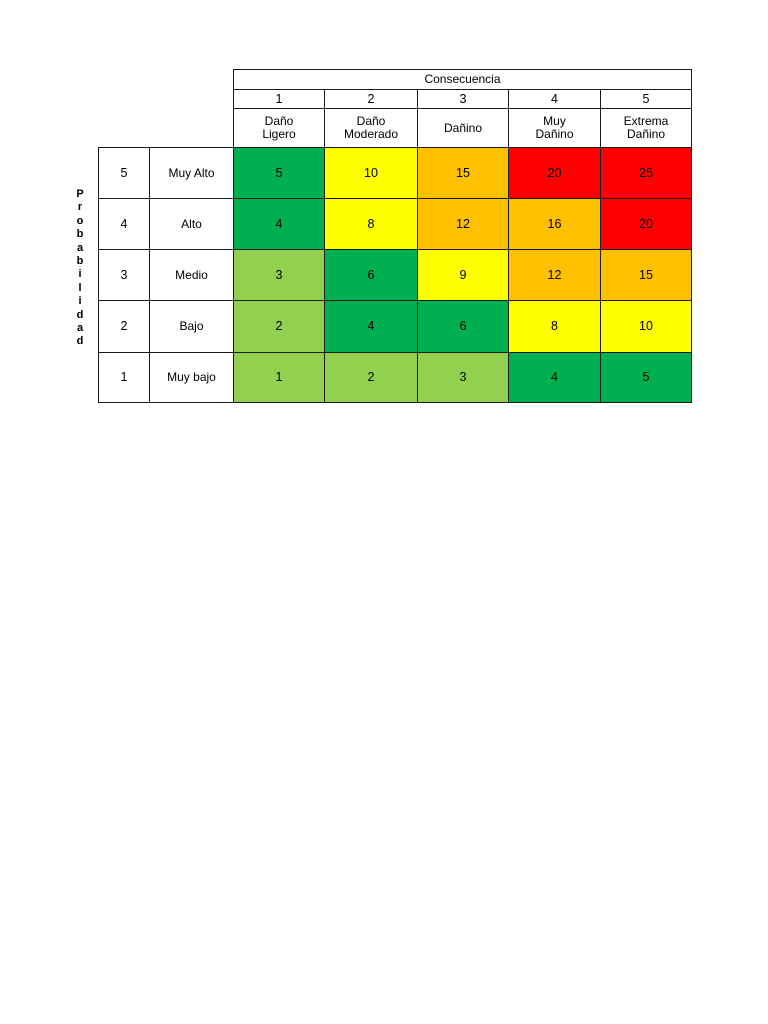 This screenshot has height=1024, width=768. What do you see at coordinates (191, 275) in the screenshot?
I see `row-label: Medio` at bounding box center [191, 275].